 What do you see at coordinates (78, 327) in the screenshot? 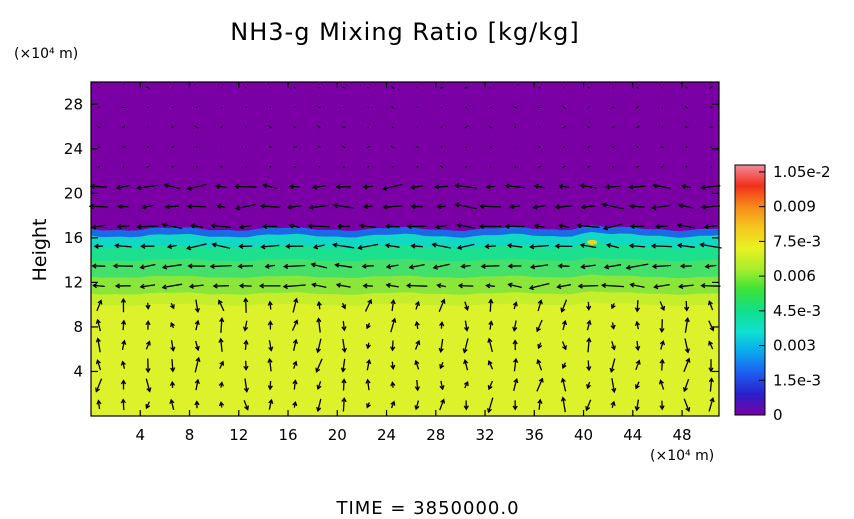
I see `y-tick-label: 8` at bounding box center [78, 327].